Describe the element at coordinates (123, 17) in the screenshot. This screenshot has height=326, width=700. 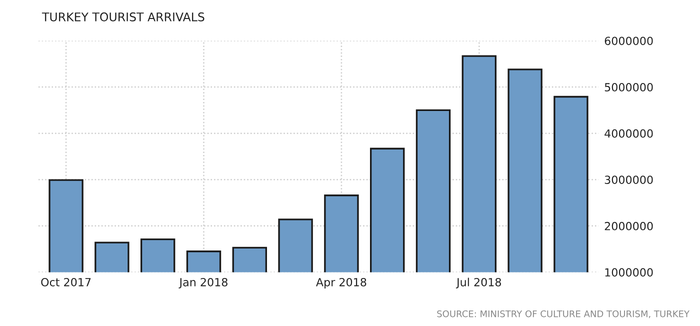
I see `chart-title: TURKEY TOURIST ARRIVALS` at that location.